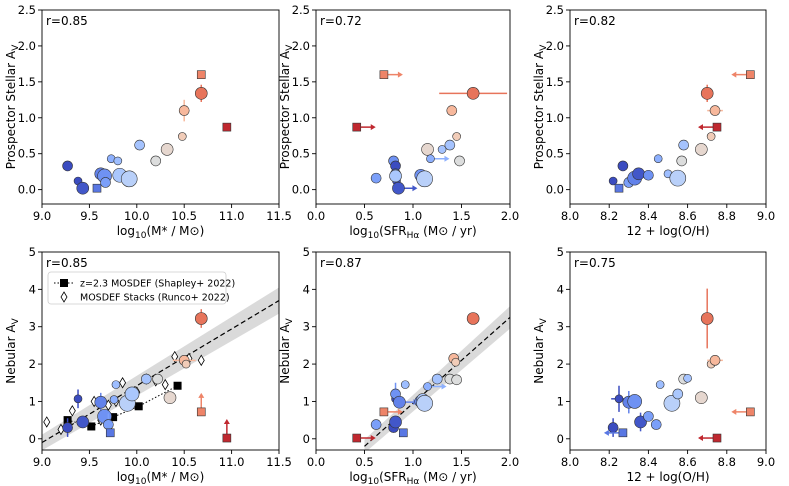 The height and width of the screenshot is (486, 789). What do you see at coordinates (609, 462) in the screenshot?
I see `x-tick-label: 8.2` at bounding box center [609, 462].